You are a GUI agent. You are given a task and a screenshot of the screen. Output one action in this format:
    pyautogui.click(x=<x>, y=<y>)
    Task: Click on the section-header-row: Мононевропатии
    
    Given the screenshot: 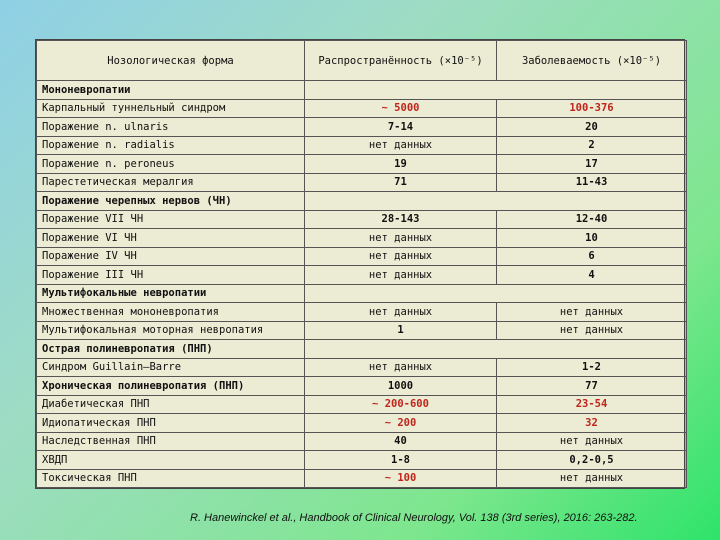 What is the action you would take?
    pyautogui.click(x=361, y=90)
    